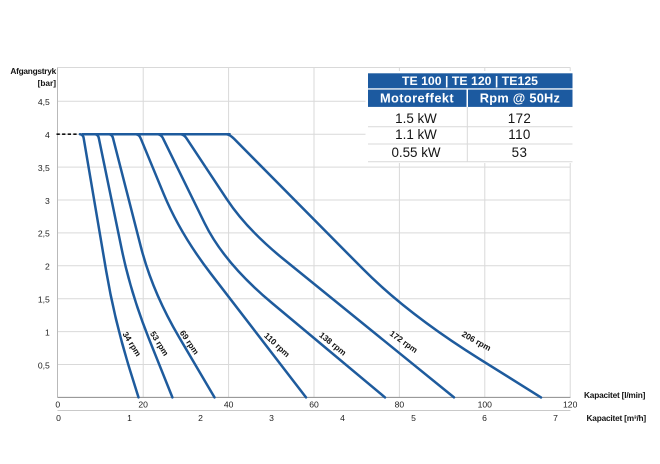  I want to click on svg-text: 0,5, so click(44, 365).